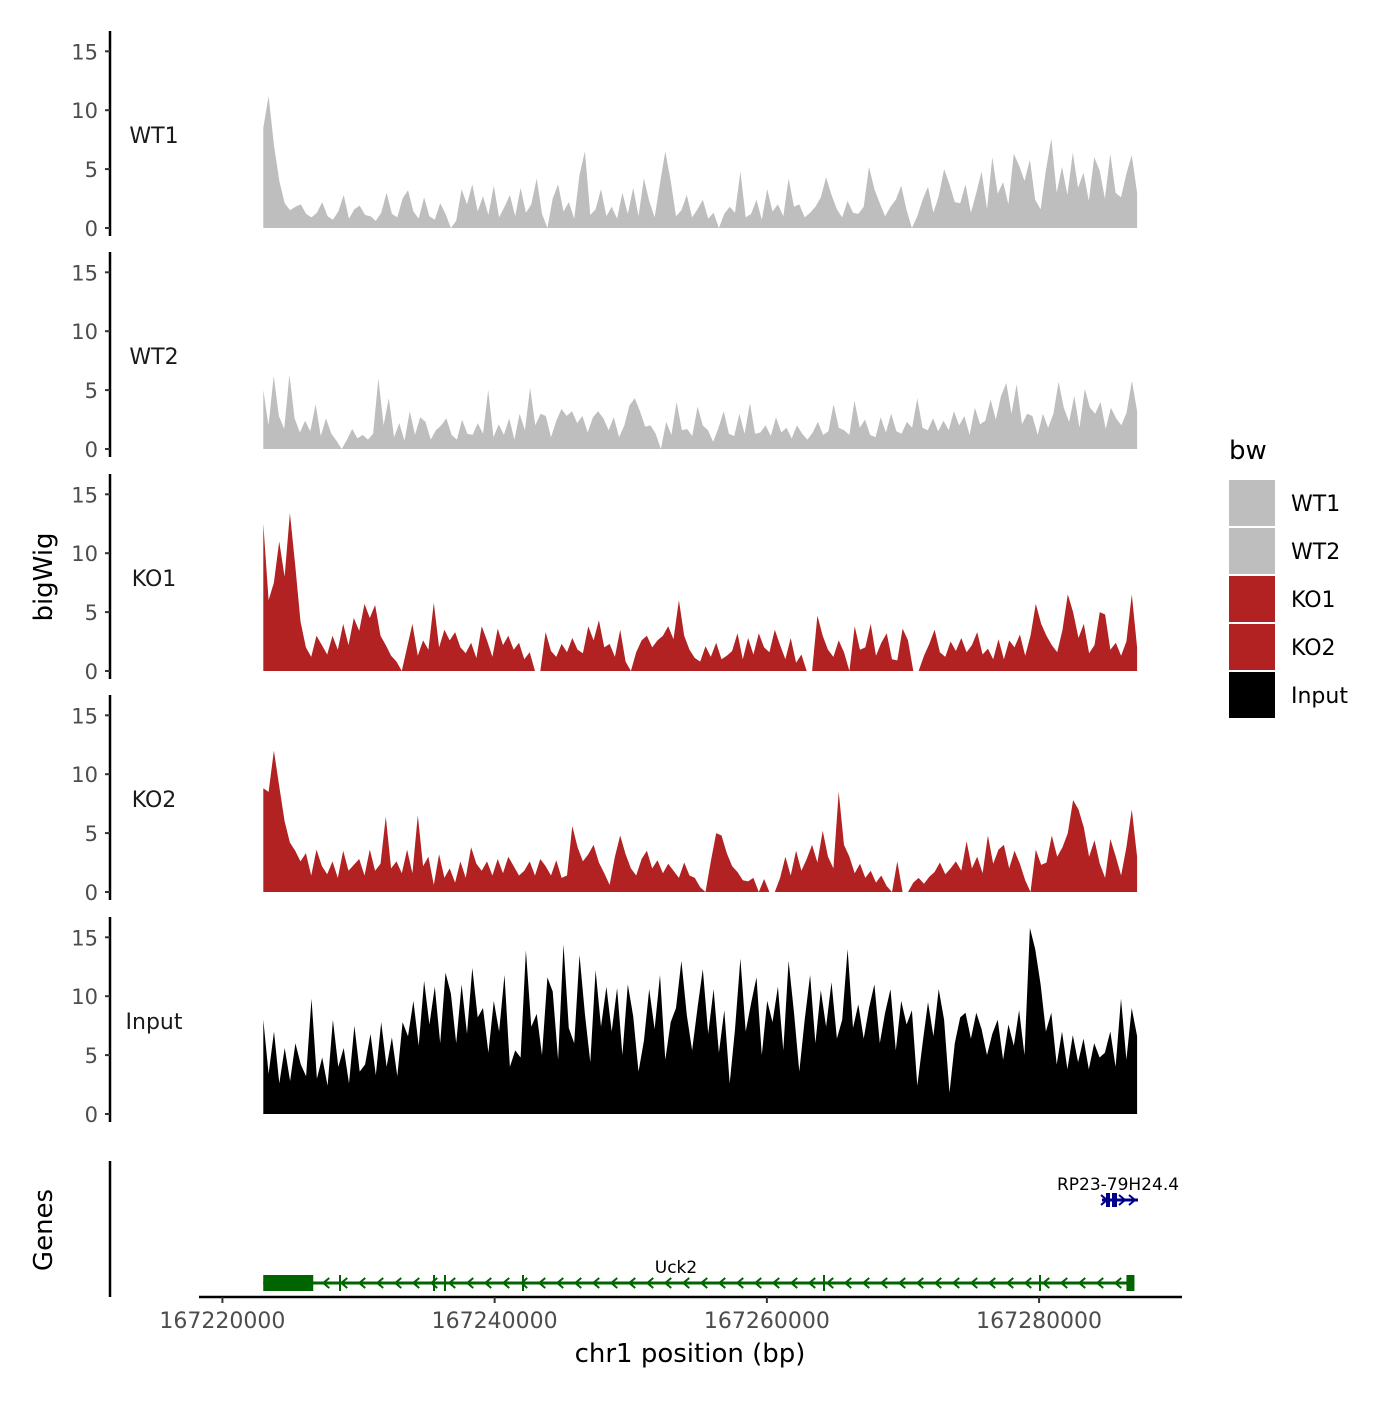 Image resolution: width=1400 pixels, height=1404 pixels. I want to click on legend-item-input: Input, so click(1288, 695).